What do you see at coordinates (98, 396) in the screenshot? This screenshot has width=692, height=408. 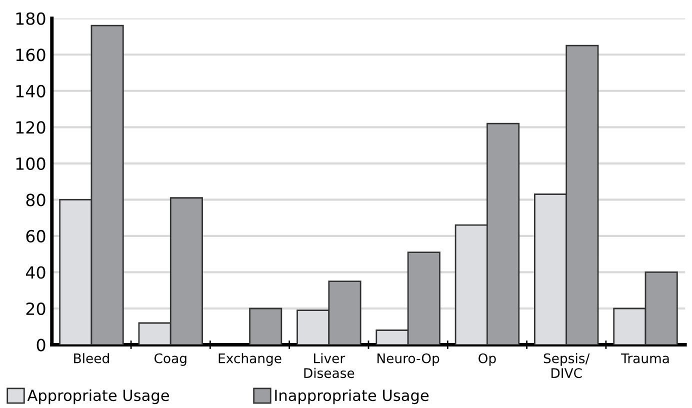 I see `legend-label: Appropriate Usage` at bounding box center [98, 396].